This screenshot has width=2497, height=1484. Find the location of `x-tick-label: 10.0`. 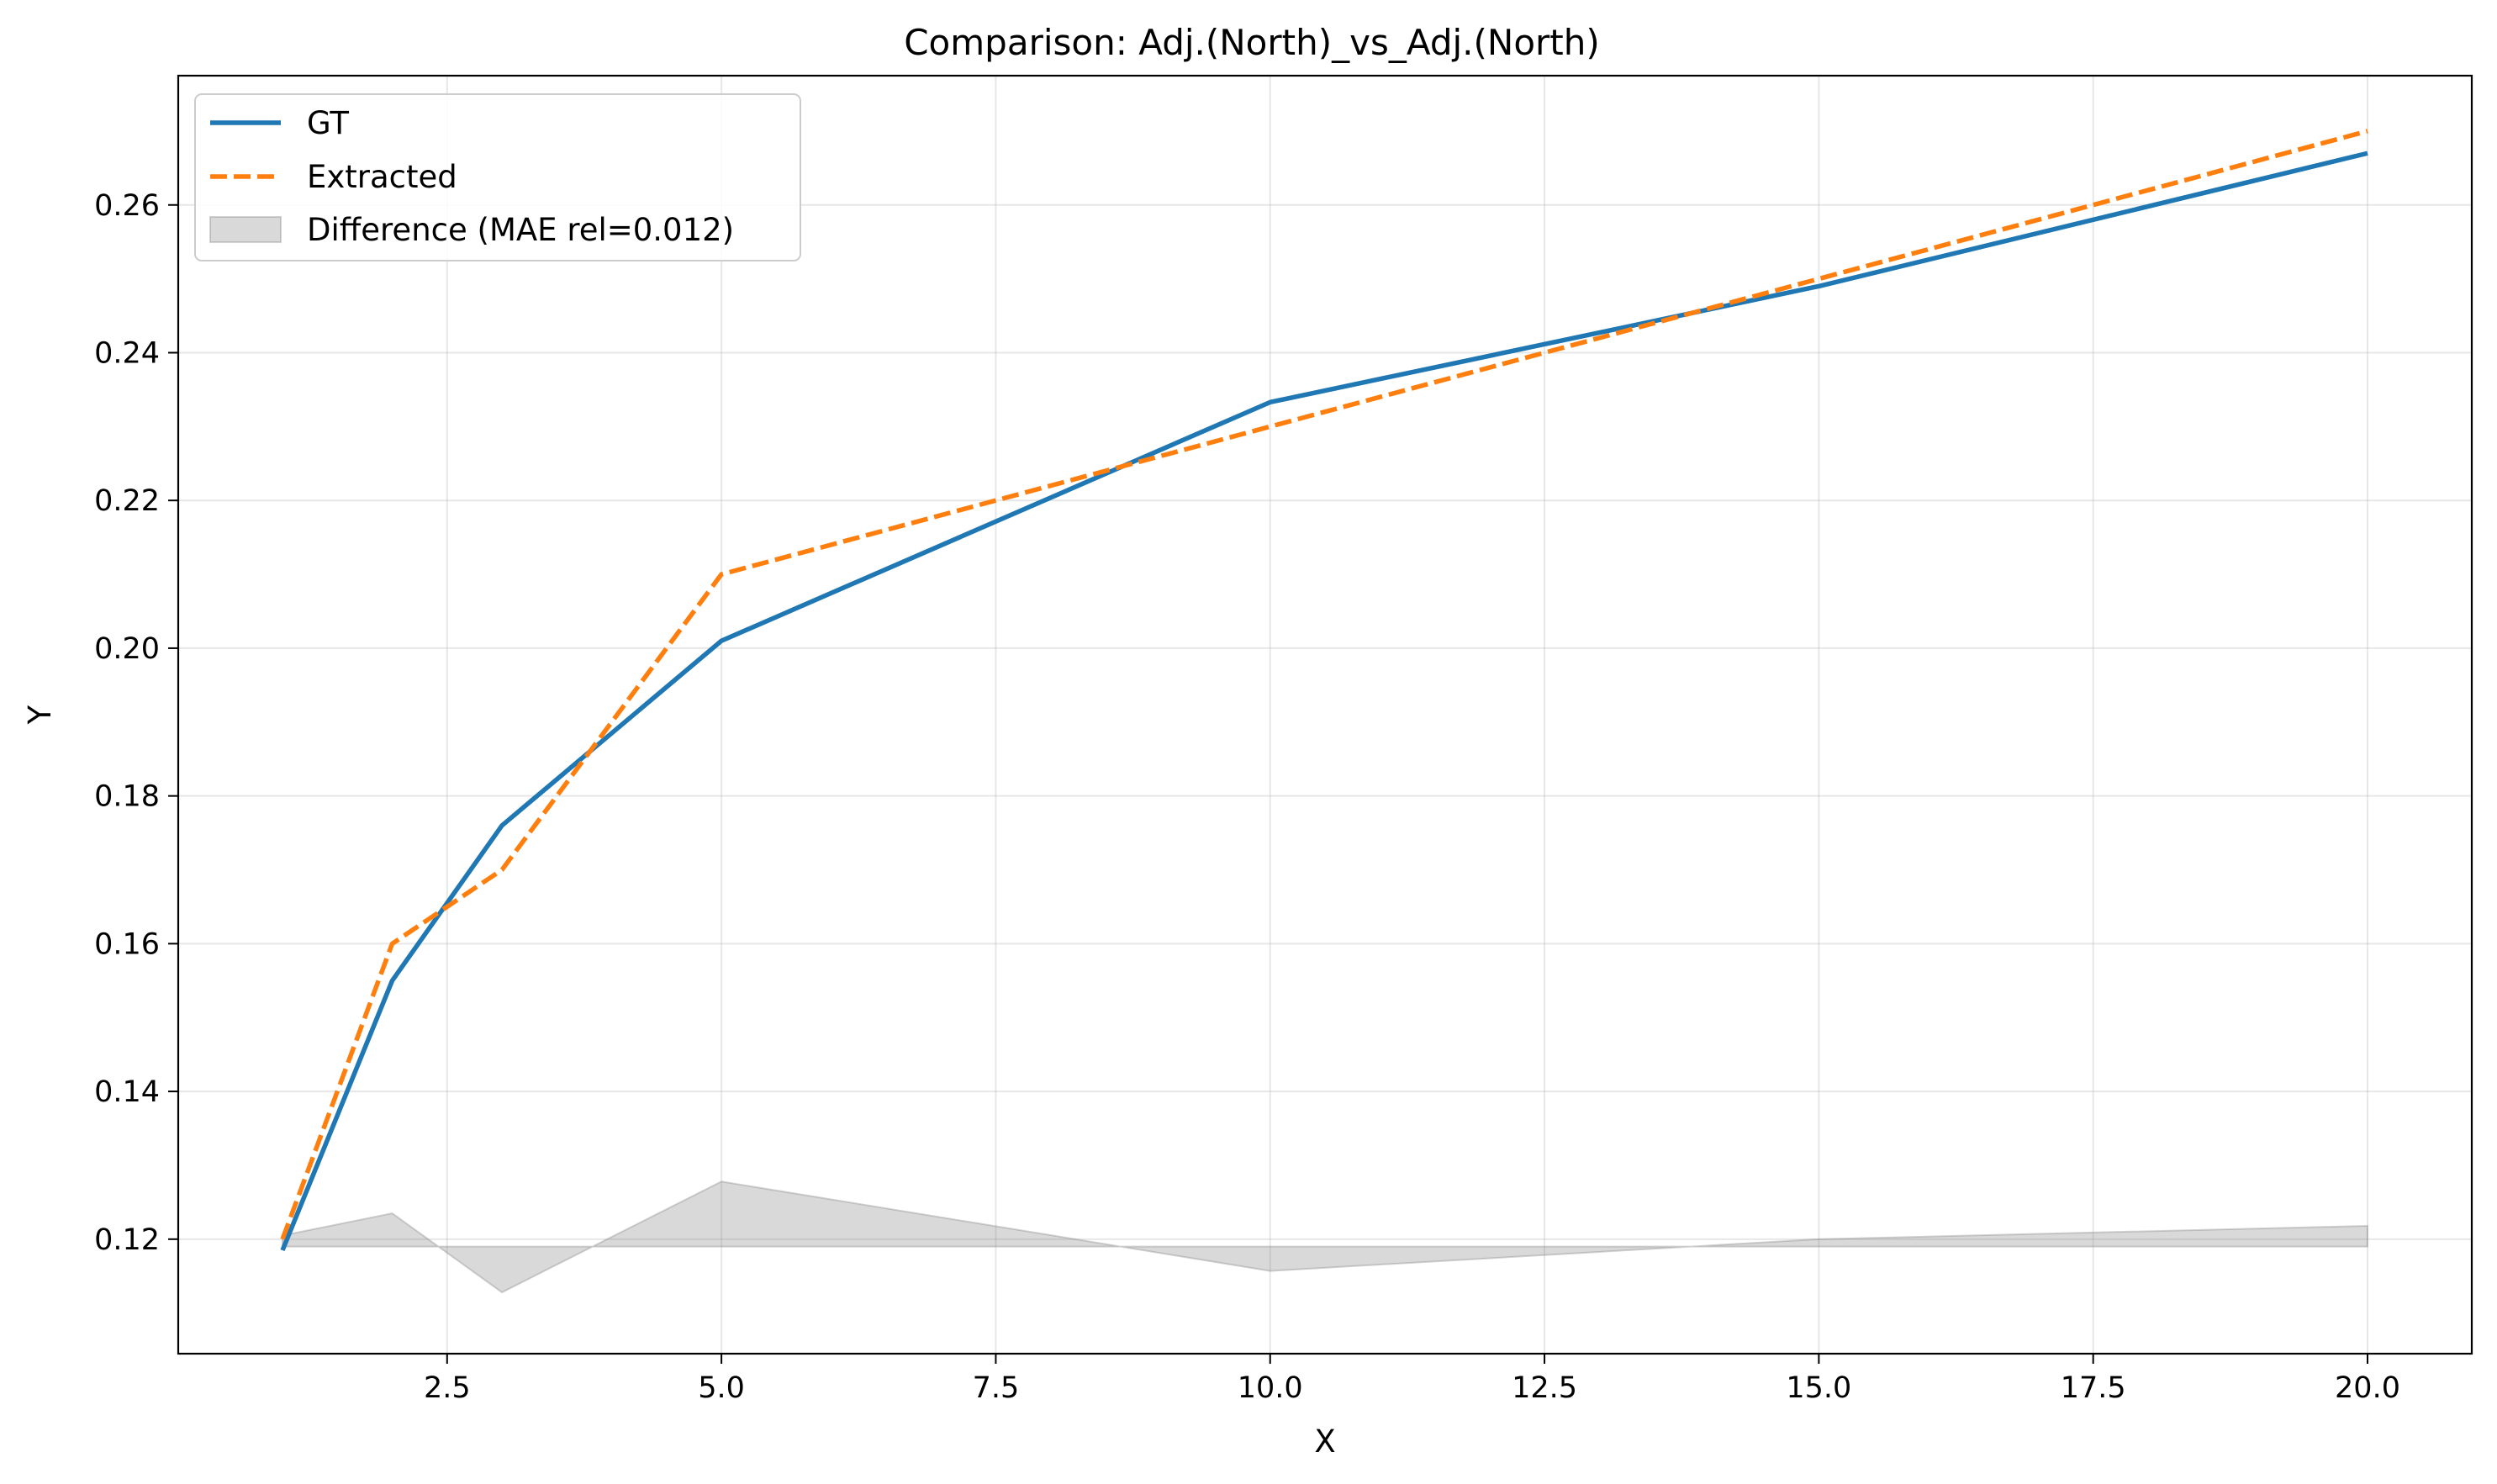

x-tick-label: 10.0 is located at coordinates (1270, 1388).